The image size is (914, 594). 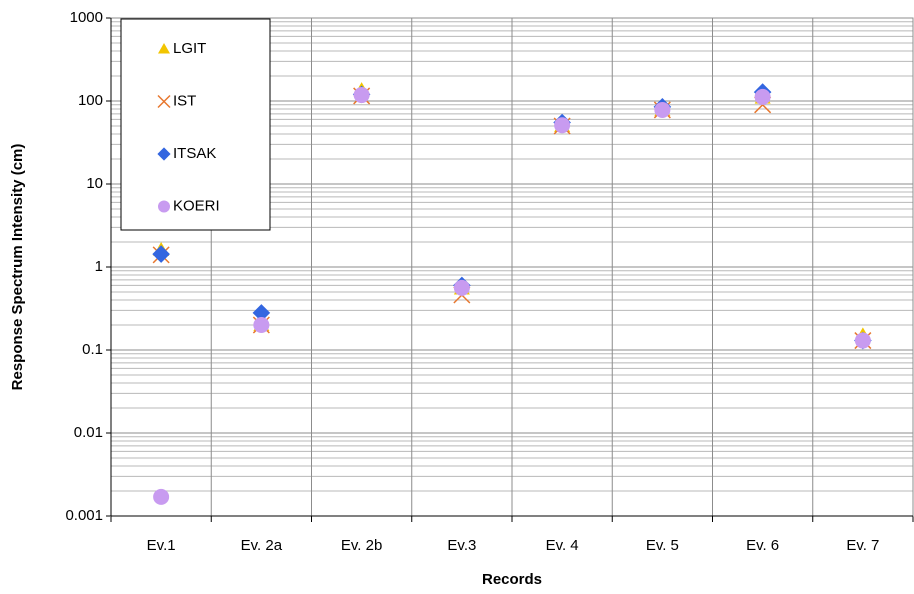 I want to click on legend-box, so click(x=195, y=124).